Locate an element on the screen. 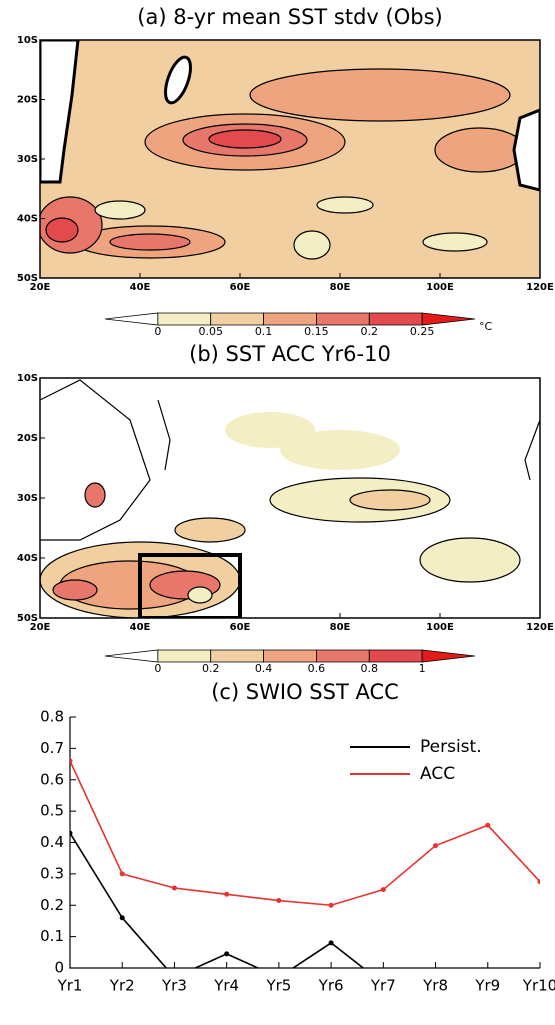 The width and height of the screenshot is (555, 1025). colorbar-label: 0.4 is located at coordinates (264, 668).